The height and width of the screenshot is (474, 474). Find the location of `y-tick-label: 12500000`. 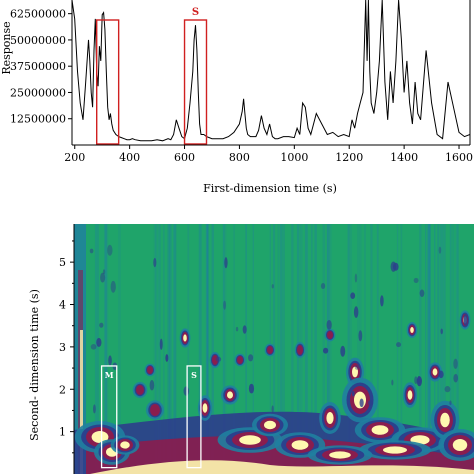

y-tick-label: 12500000 is located at coordinates (38, 119).